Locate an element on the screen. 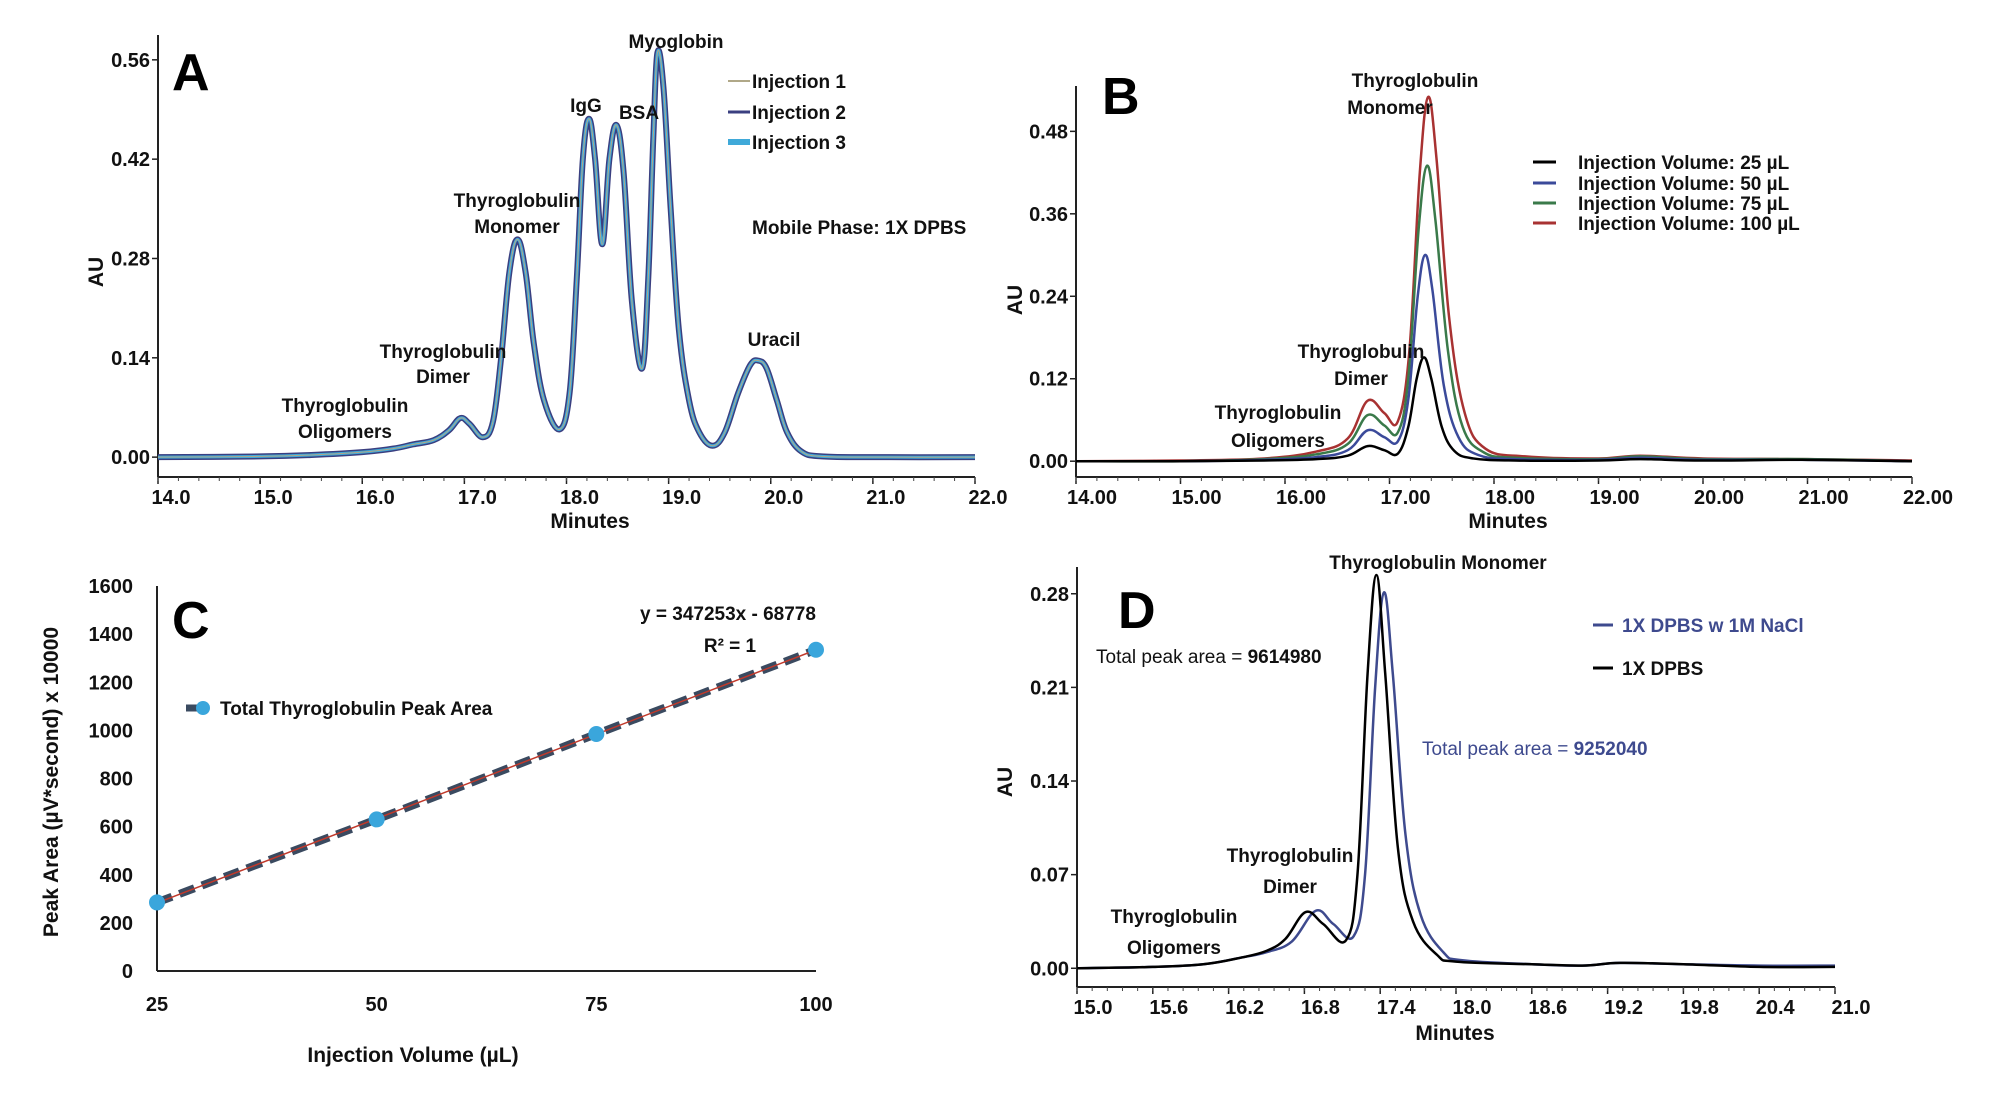  legend-label: Injection Volume: 100 µL is located at coordinates (1689, 224).